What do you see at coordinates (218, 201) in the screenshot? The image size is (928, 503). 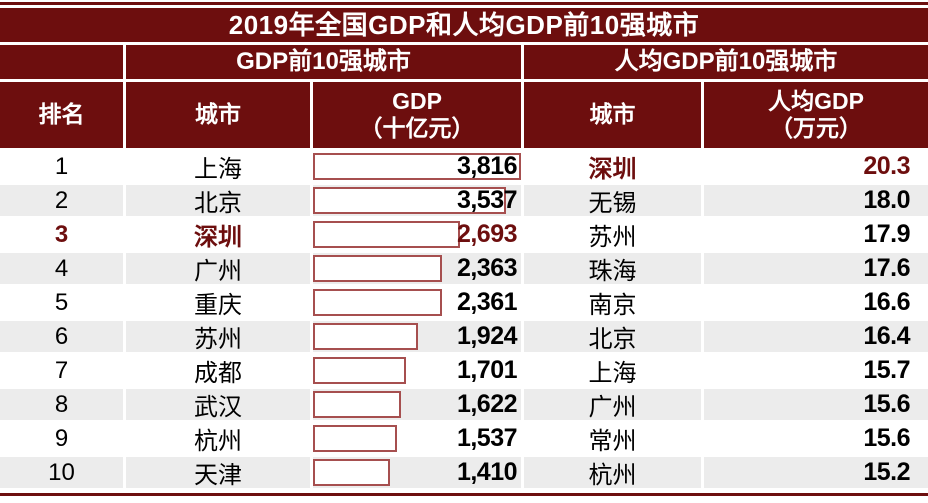 I see `gdp-city-cell: 北京` at bounding box center [218, 201].